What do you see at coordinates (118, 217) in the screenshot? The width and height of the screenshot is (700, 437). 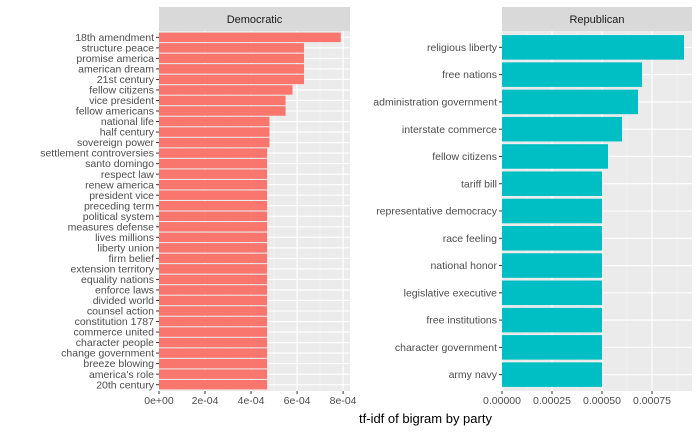 I see `y-tick-label: political system` at bounding box center [118, 217].